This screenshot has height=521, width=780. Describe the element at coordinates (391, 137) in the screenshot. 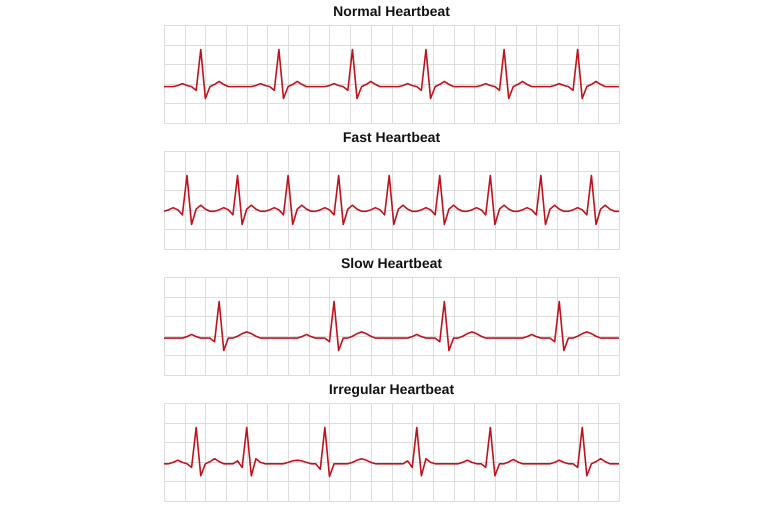

I see `chart-title: Fast Heartbeat` at that location.